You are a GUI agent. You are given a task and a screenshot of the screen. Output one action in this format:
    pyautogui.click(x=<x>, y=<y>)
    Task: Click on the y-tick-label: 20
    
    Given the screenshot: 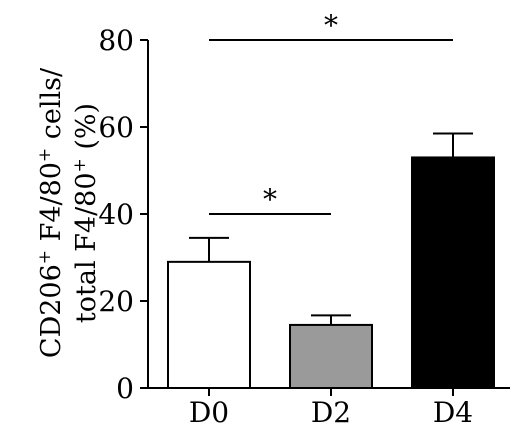 What is the action you would take?
    pyautogui.click(x=116, y=301)
    